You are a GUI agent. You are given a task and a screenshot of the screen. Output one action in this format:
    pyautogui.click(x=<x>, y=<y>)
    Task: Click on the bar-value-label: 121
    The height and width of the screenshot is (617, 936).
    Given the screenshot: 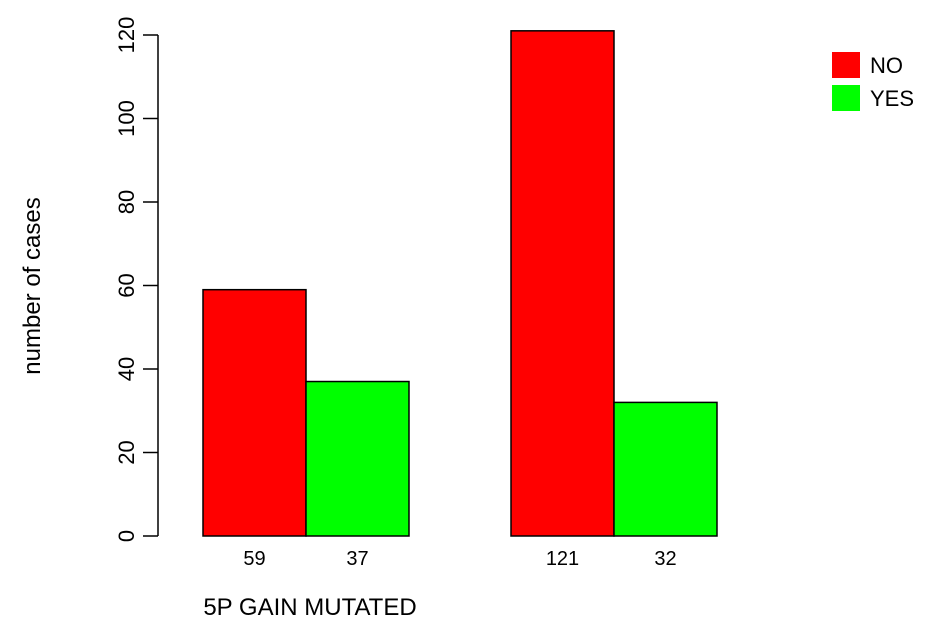 What is the action you would take?
    pyautogui.click(x=562, y=559)
    